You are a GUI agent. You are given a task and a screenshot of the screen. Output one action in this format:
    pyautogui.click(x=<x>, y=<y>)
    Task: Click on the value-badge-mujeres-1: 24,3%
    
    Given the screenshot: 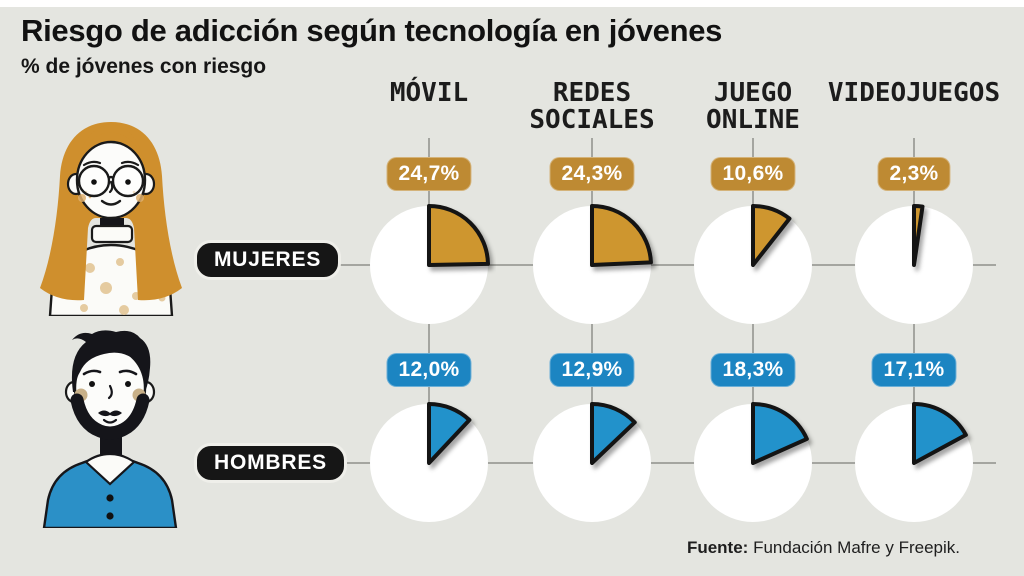 What is the action you would take?
    pyautogui.click(x=592, y=174)
    